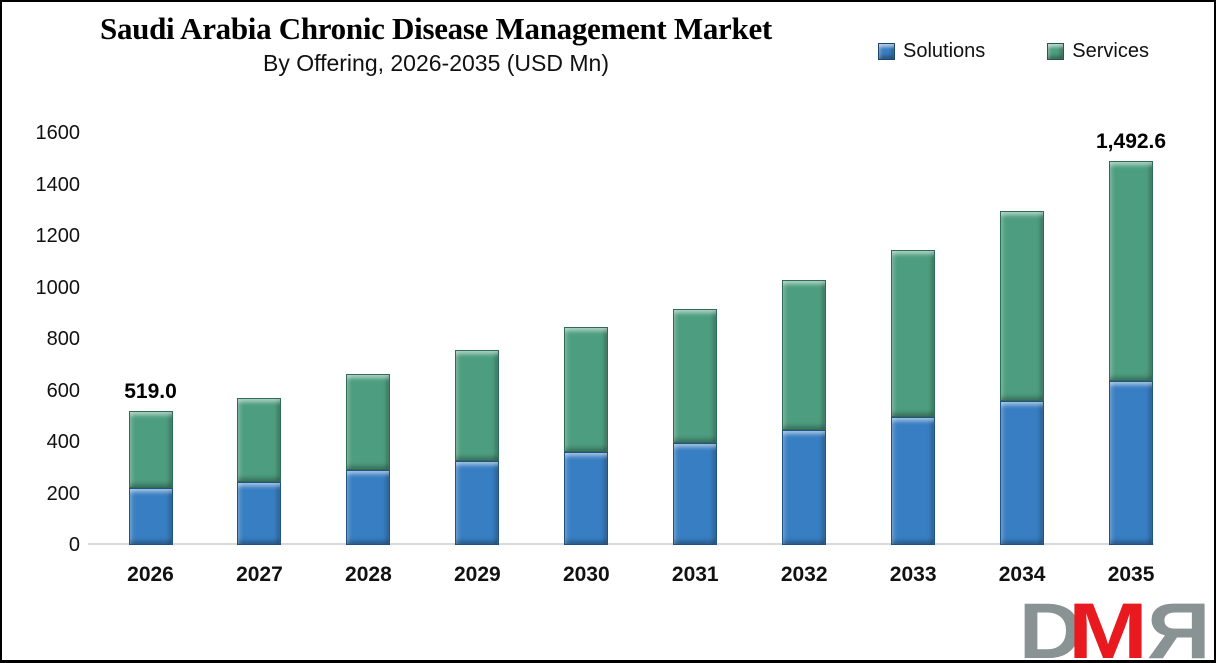 The width and height of the screenshot is (1216, 663). I want to click on bar-2034-solutions, so click(1022, 473).